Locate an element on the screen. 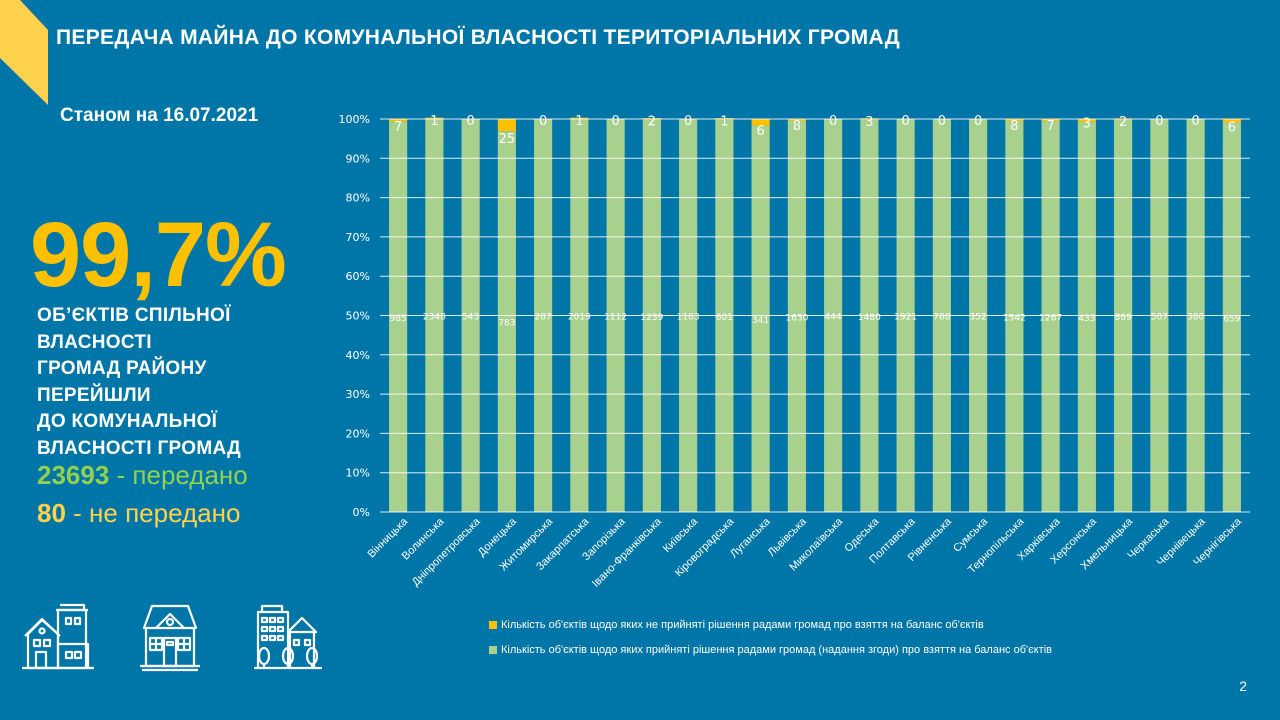  y-tick-label: 30% is located at coordinates (358, 394).